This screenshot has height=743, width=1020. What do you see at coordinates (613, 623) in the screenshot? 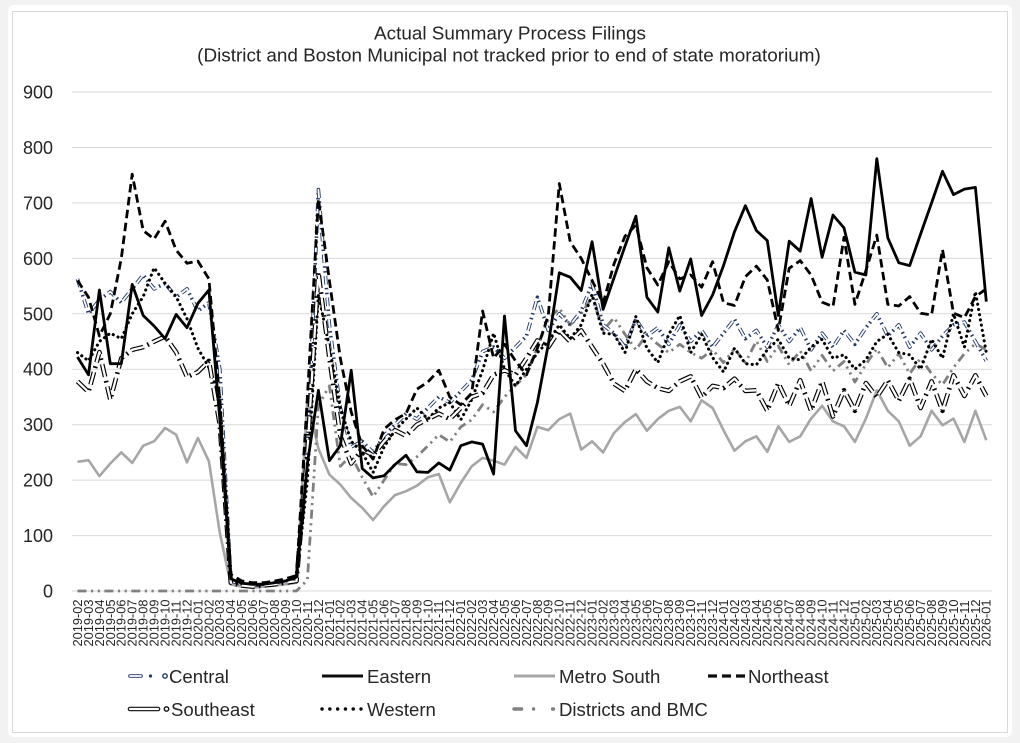
I see `svg-text: 2023-03` at bounding box center [613, 623].